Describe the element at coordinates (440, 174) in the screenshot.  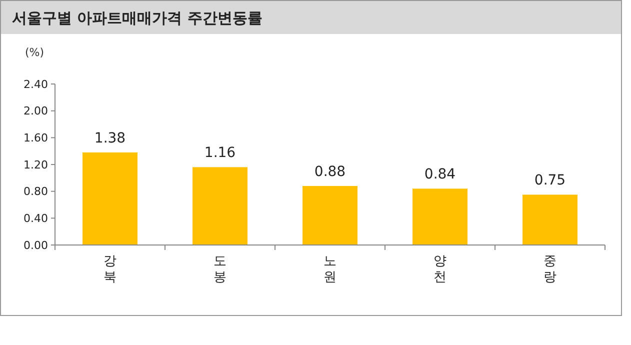
I see `data-label: 0.84` at that location.